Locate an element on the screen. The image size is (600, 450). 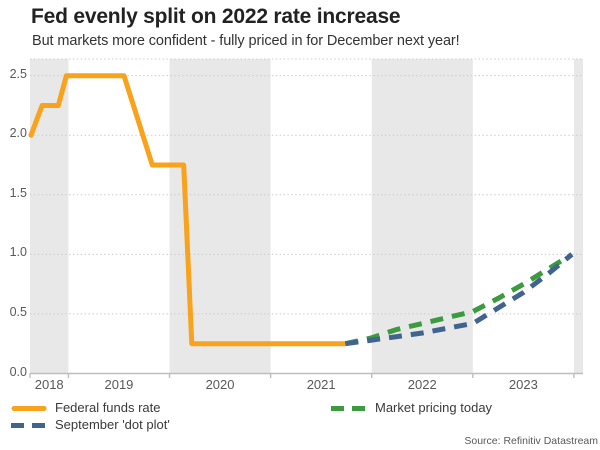
legend-item-september-dot-plot: September 'dot plot' is located at coordinates (90, 425).